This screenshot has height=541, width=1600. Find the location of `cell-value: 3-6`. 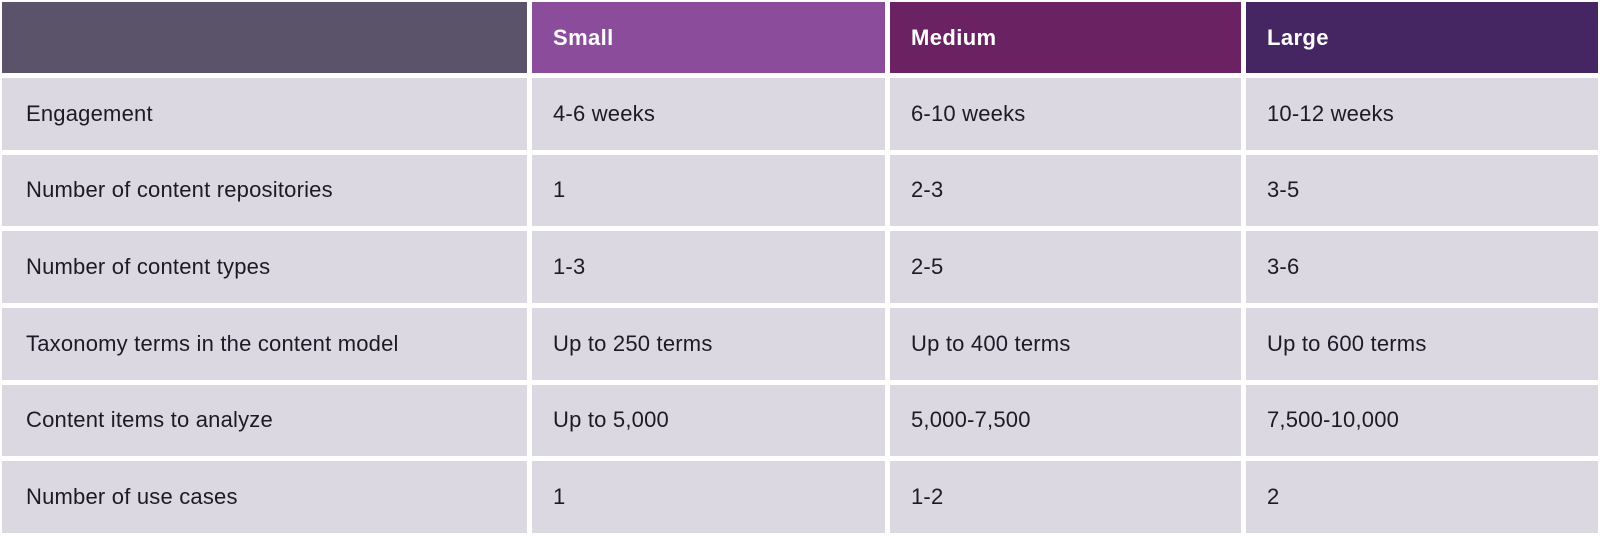

cell-value: 3-6 is located at coordinates (1283, 267).